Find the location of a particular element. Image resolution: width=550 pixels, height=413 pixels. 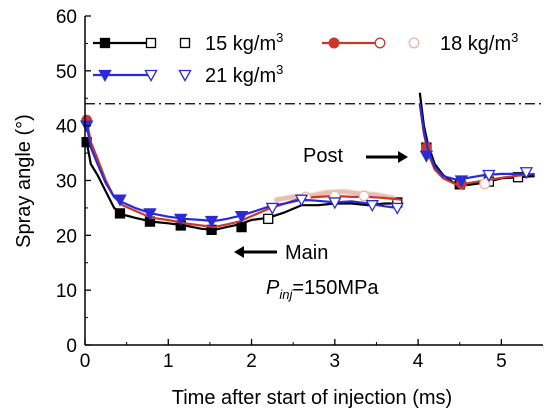

pressure-label: Pinj=150MPa is located at coordinates (322, 289).